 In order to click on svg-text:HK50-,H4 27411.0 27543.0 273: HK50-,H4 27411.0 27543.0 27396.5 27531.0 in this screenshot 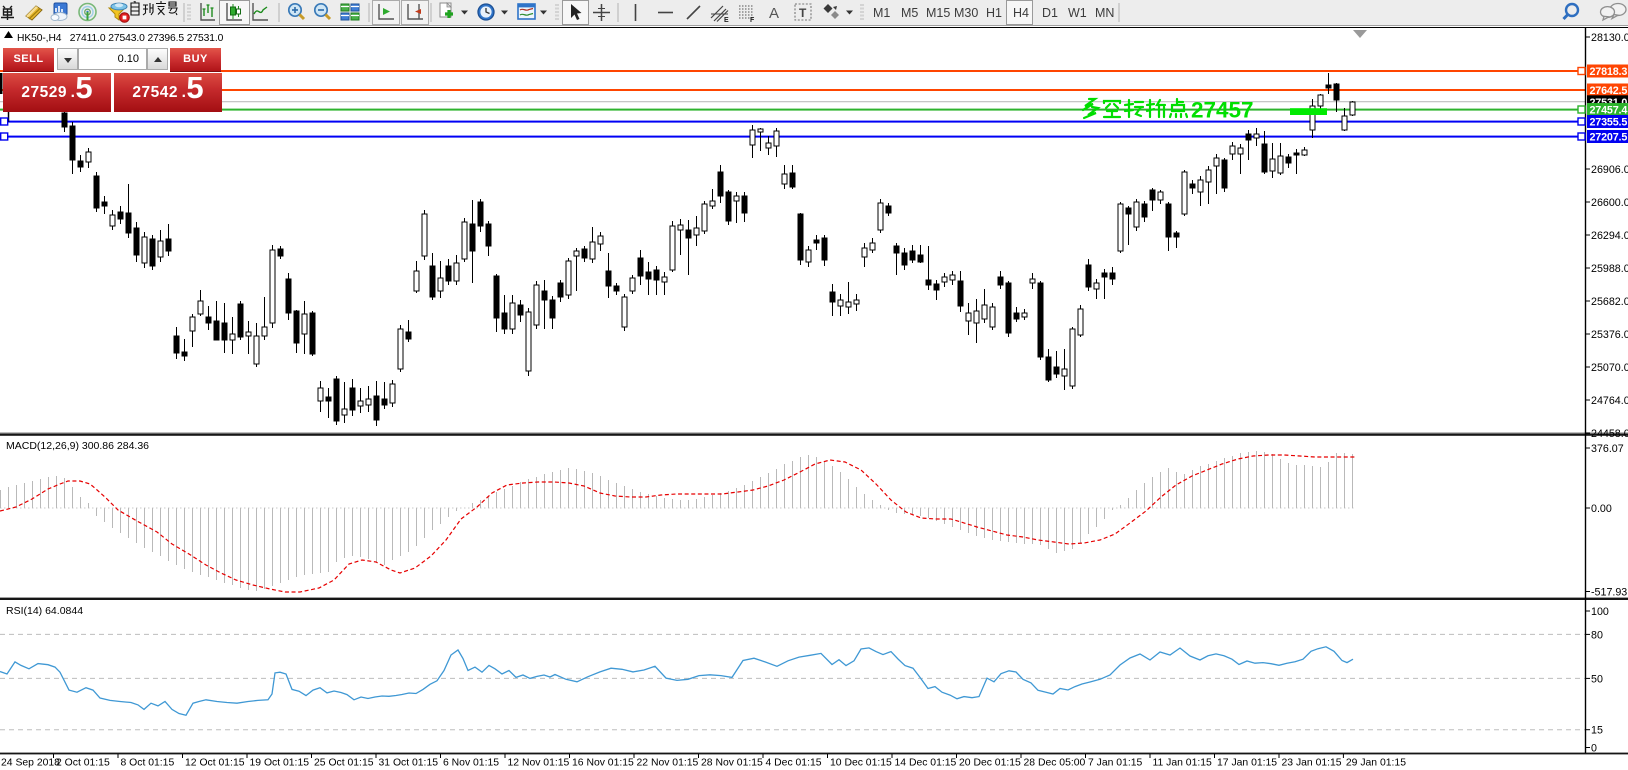, I will do `click(120, 38)`.